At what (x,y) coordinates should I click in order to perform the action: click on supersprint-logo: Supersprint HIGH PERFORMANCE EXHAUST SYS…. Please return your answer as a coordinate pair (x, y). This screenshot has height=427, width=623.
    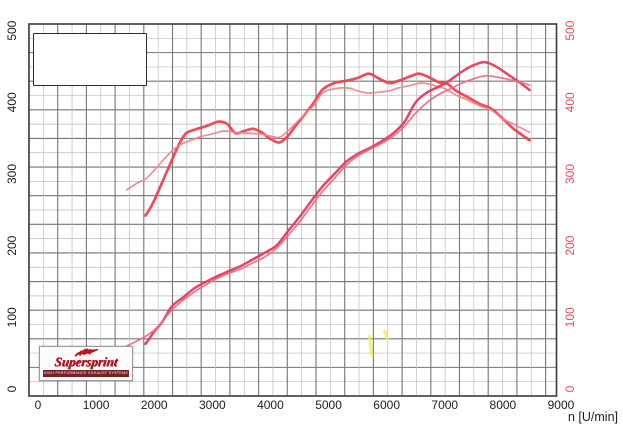
    Looking at the image, I should click on (86, 363).